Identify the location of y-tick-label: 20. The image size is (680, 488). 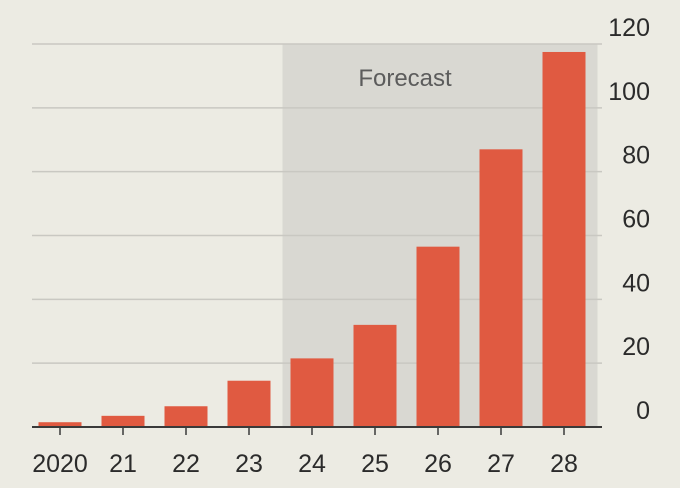
(636, 347).